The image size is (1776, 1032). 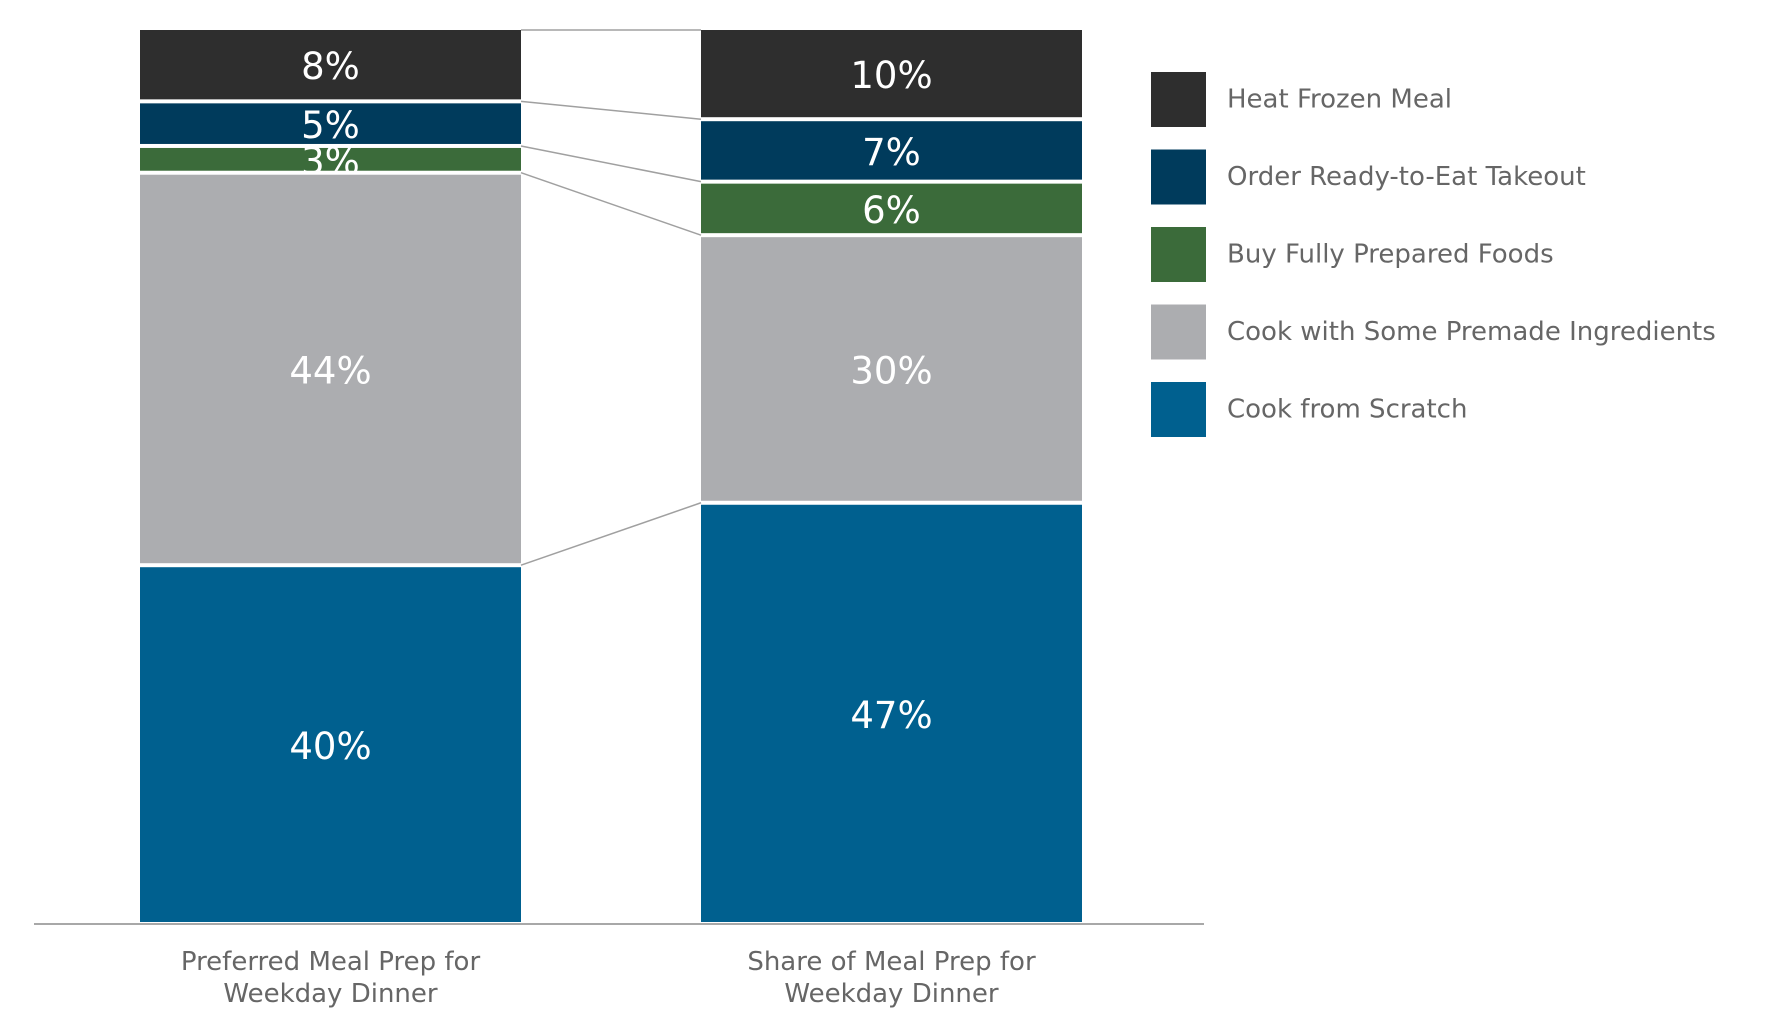 What do you see at coordinates (1178, 177) in the screenshot?
I see `legend-swatch-order-ready-to-eat-takeout` at bounding box center [1178, 177].